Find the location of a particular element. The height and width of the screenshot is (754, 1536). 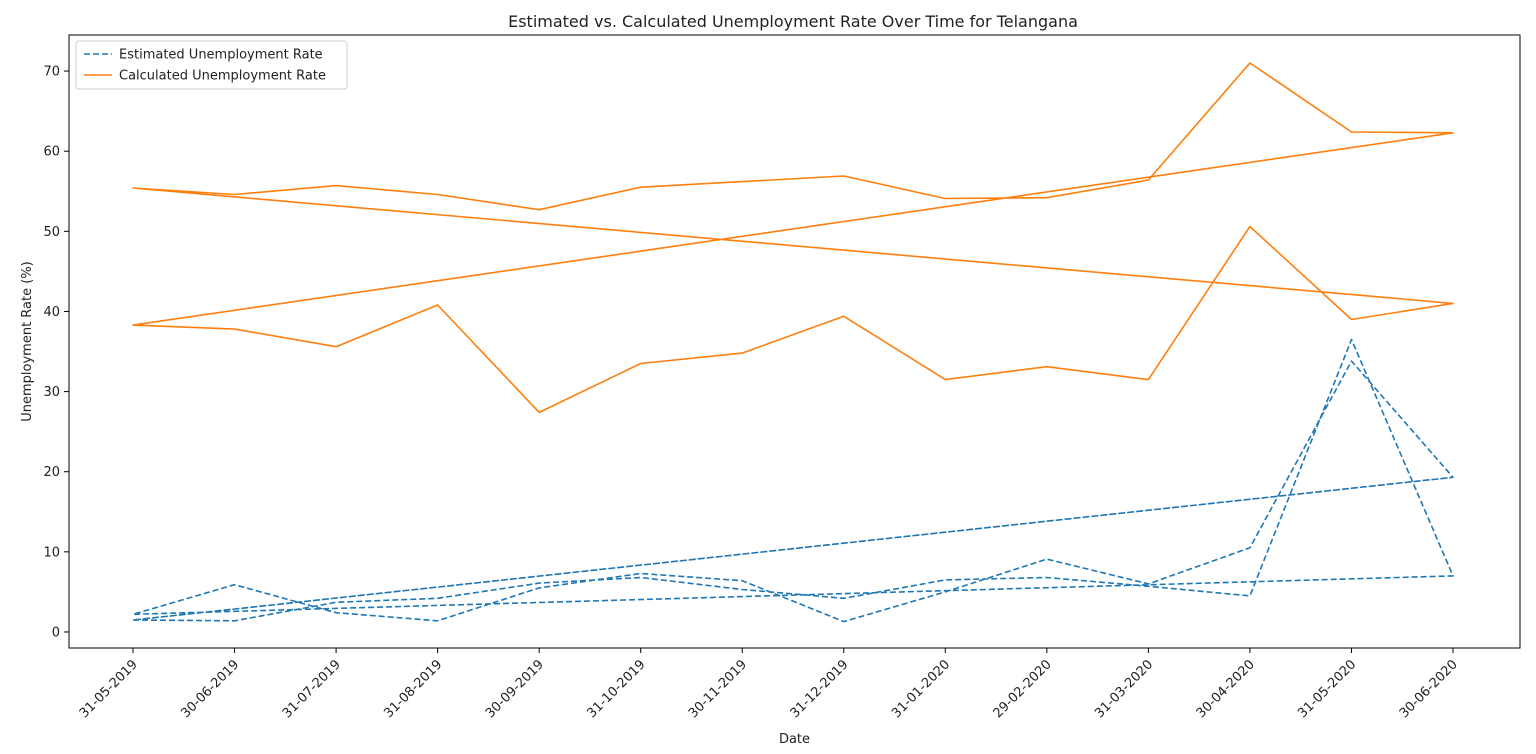

x-tick-label: 31-05-2020 is located at coordinates (1327, 689).